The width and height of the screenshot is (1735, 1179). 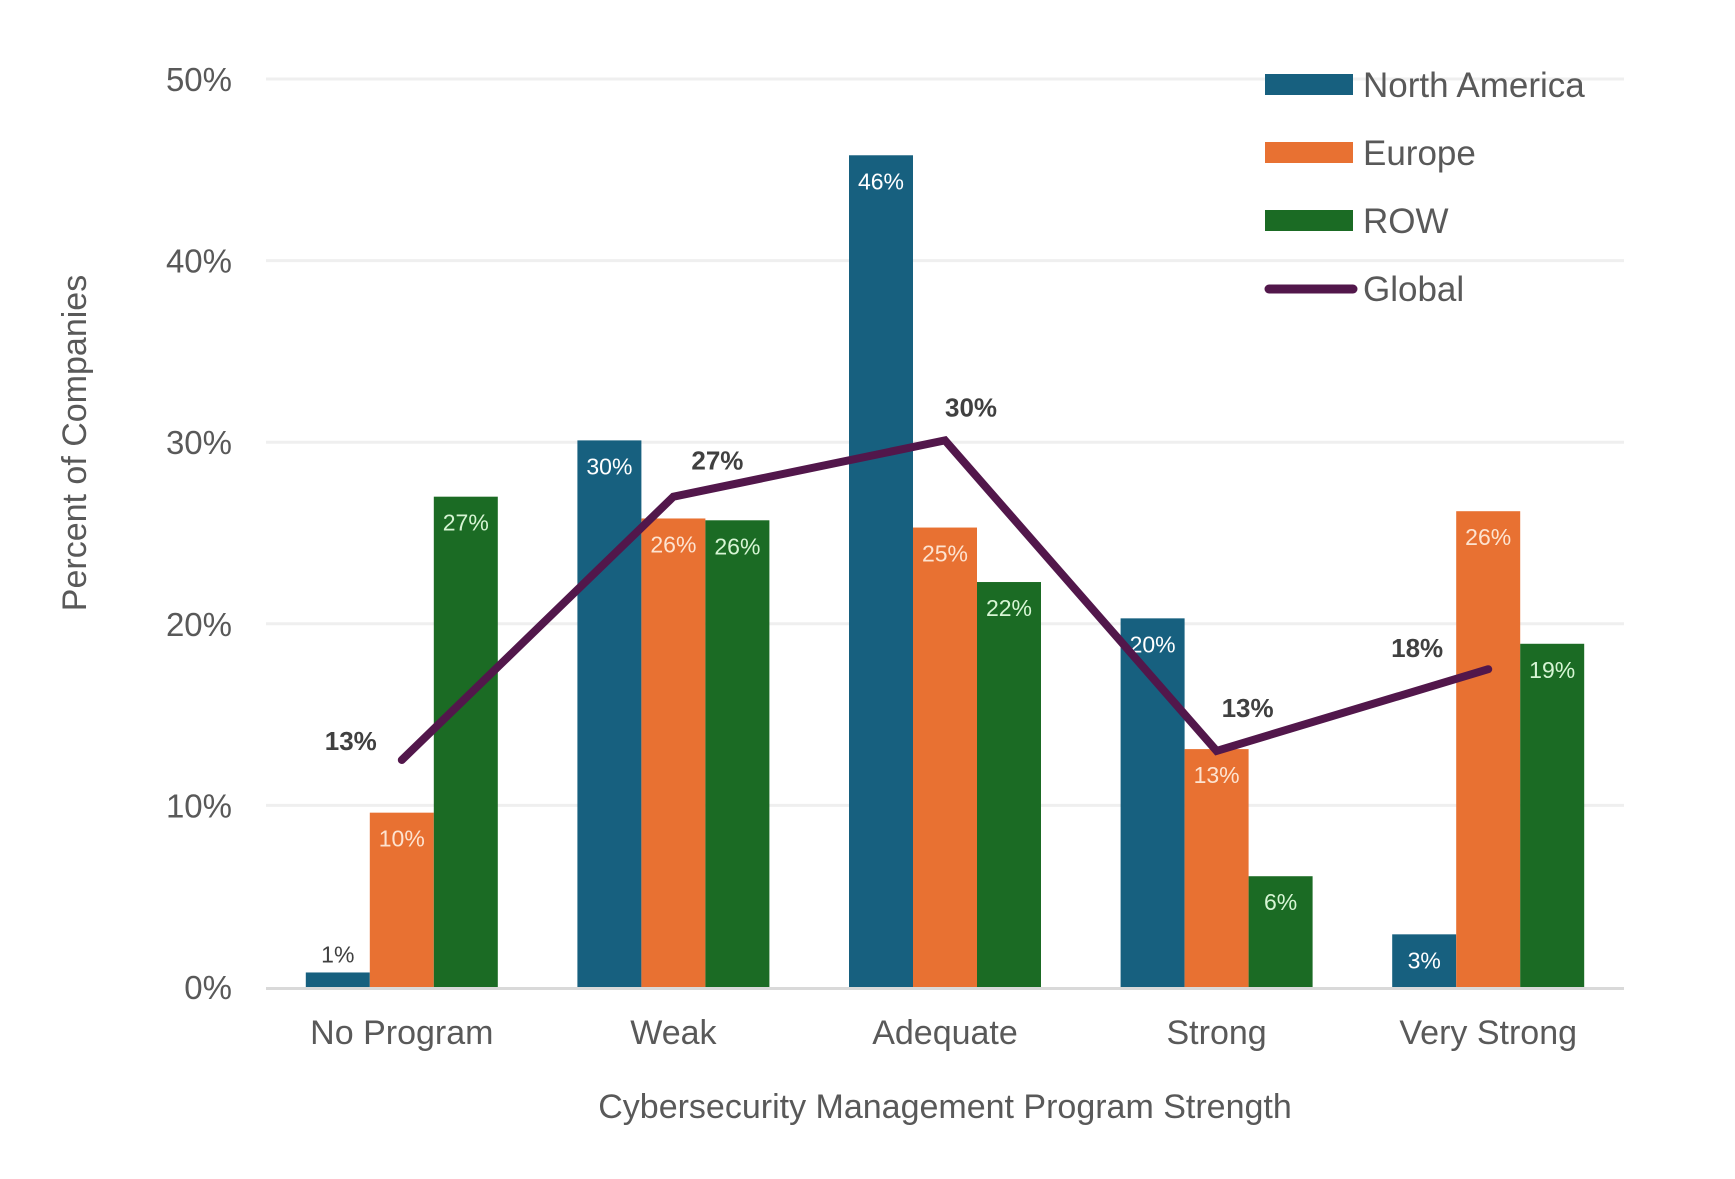 I want to click on x-tick-label: Strong, so click(x=1217, y=1033).